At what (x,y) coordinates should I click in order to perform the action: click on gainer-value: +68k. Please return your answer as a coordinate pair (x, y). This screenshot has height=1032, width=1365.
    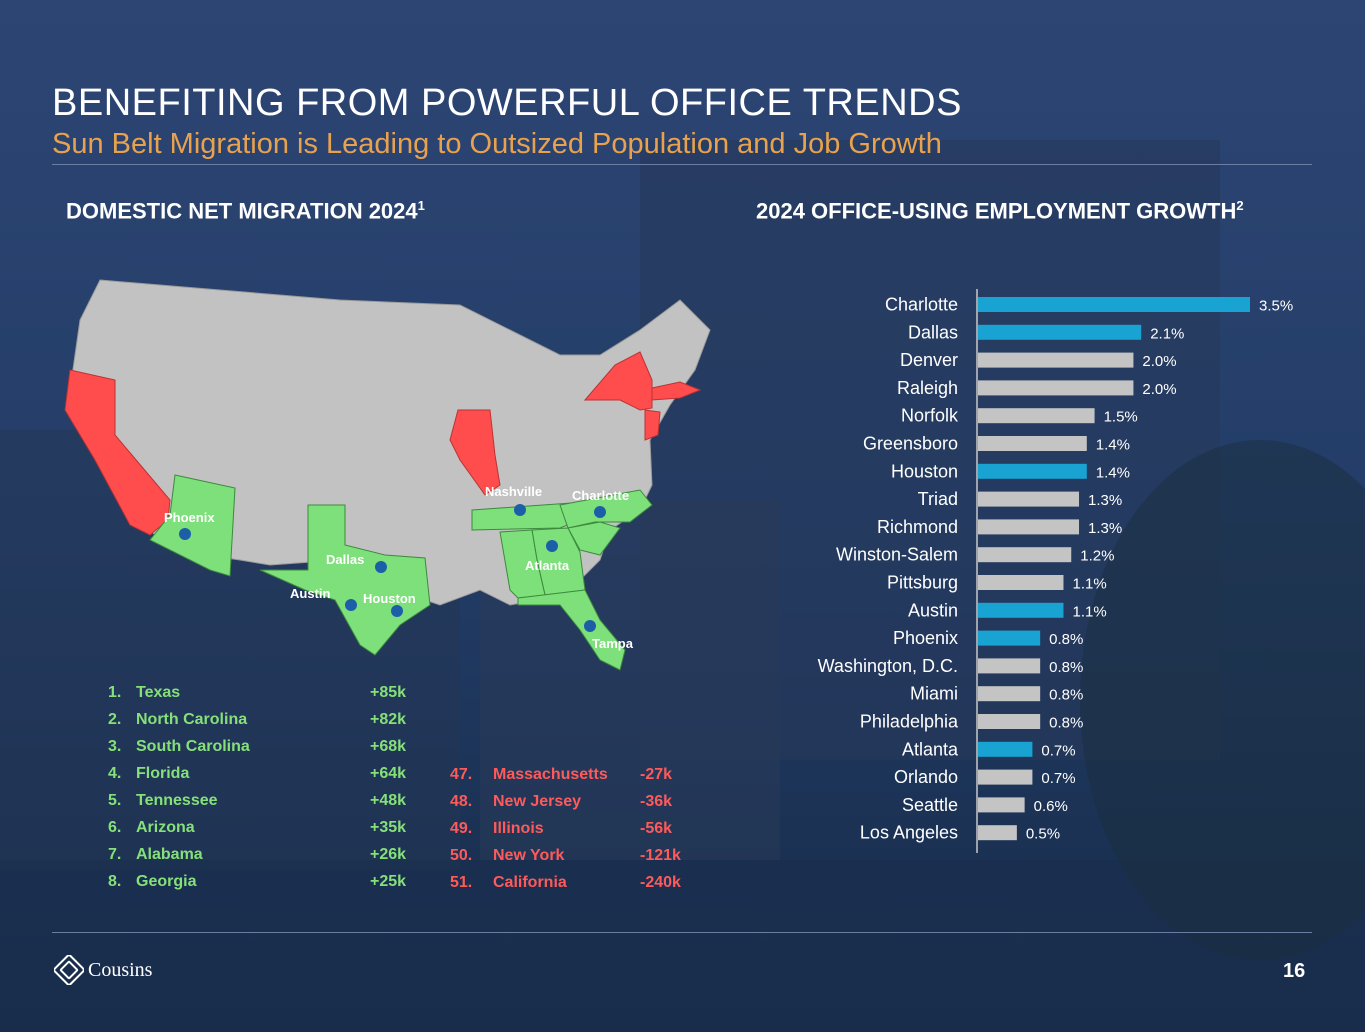
    Looking at the image, I should click on (388, 746).